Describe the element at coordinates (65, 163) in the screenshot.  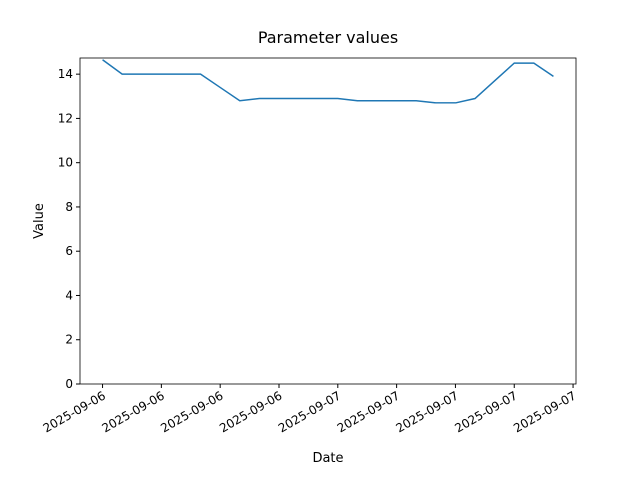
I see `y-tick-label: 10` at that location.